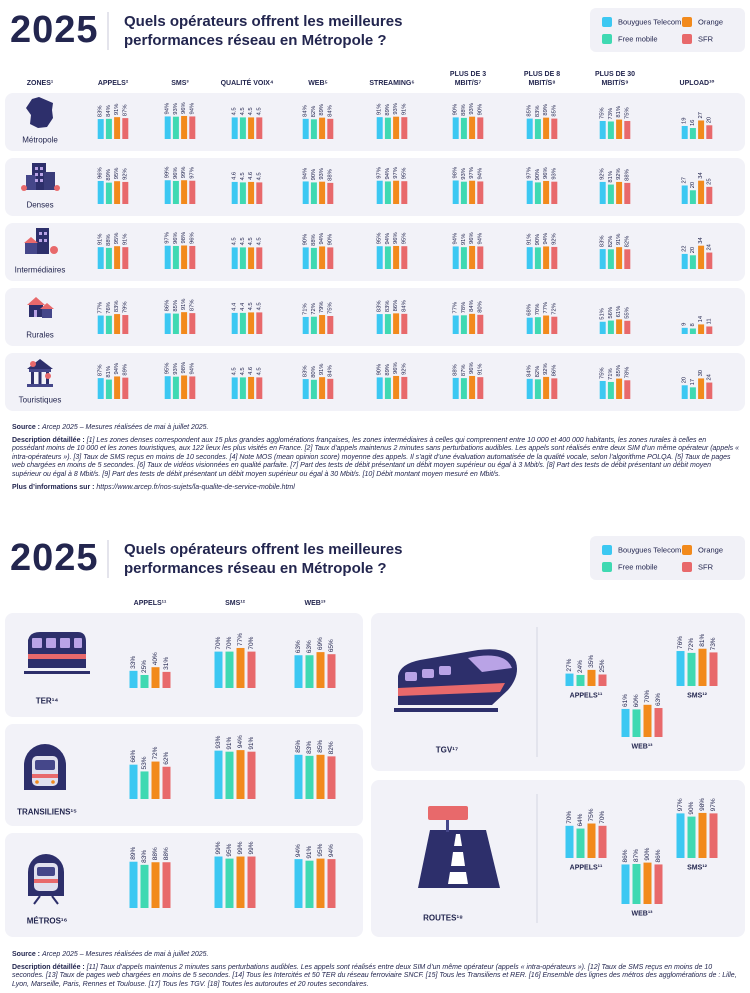 This screenshot has height=993, width=750. I want to click on bar-label: 24%, so click(580, 666).